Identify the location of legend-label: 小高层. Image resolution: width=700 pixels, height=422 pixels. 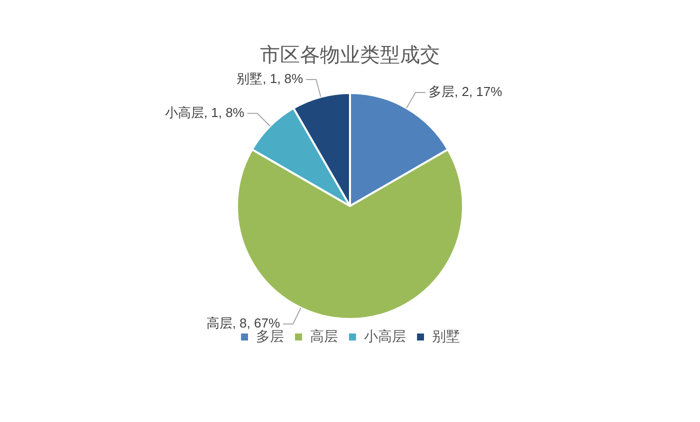
(385, 336).